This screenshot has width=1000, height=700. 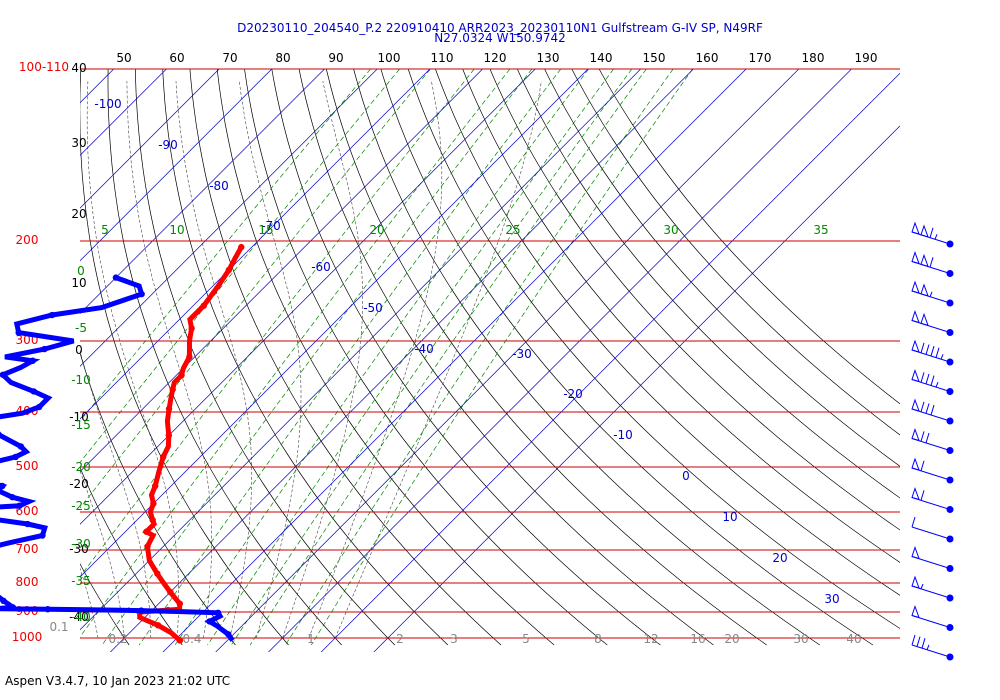 What do you see at coordinates (107, 104) in the screenshot?
I see `isotherm-label: -100` at bounding box center [107, 104].